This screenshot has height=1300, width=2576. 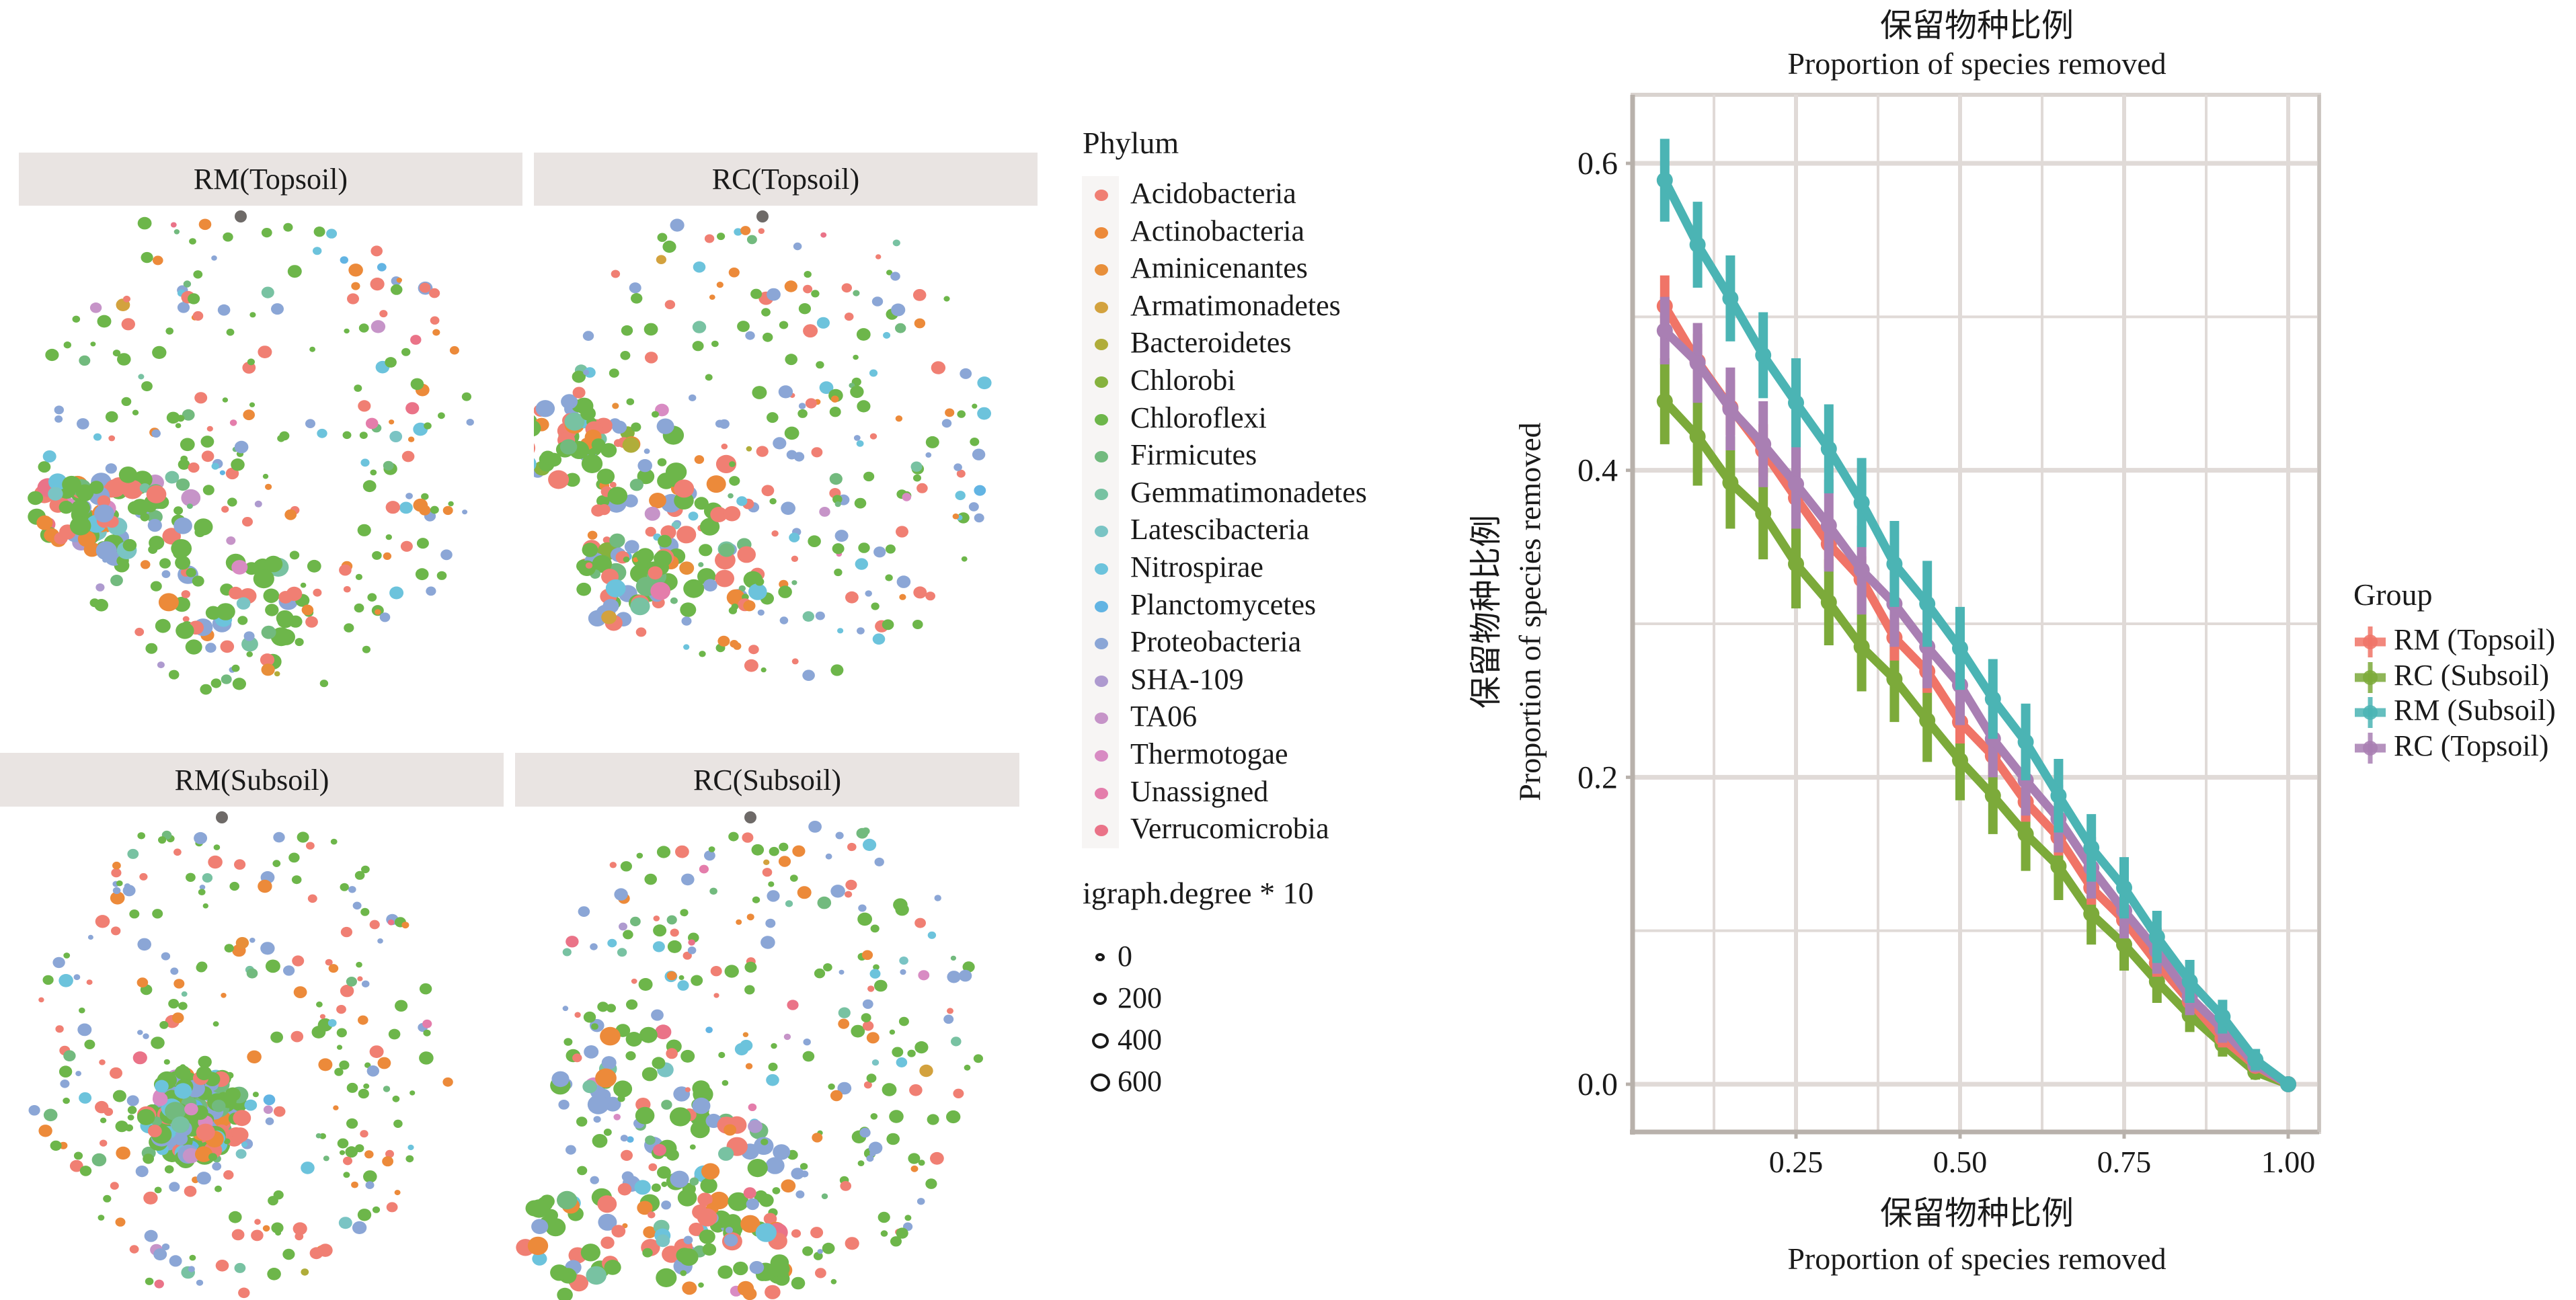 What do you see at coordinates (1164, 716) in the screenshot?
I see `phylum-legend-label: TA06` at bounding box center [1164, 716].